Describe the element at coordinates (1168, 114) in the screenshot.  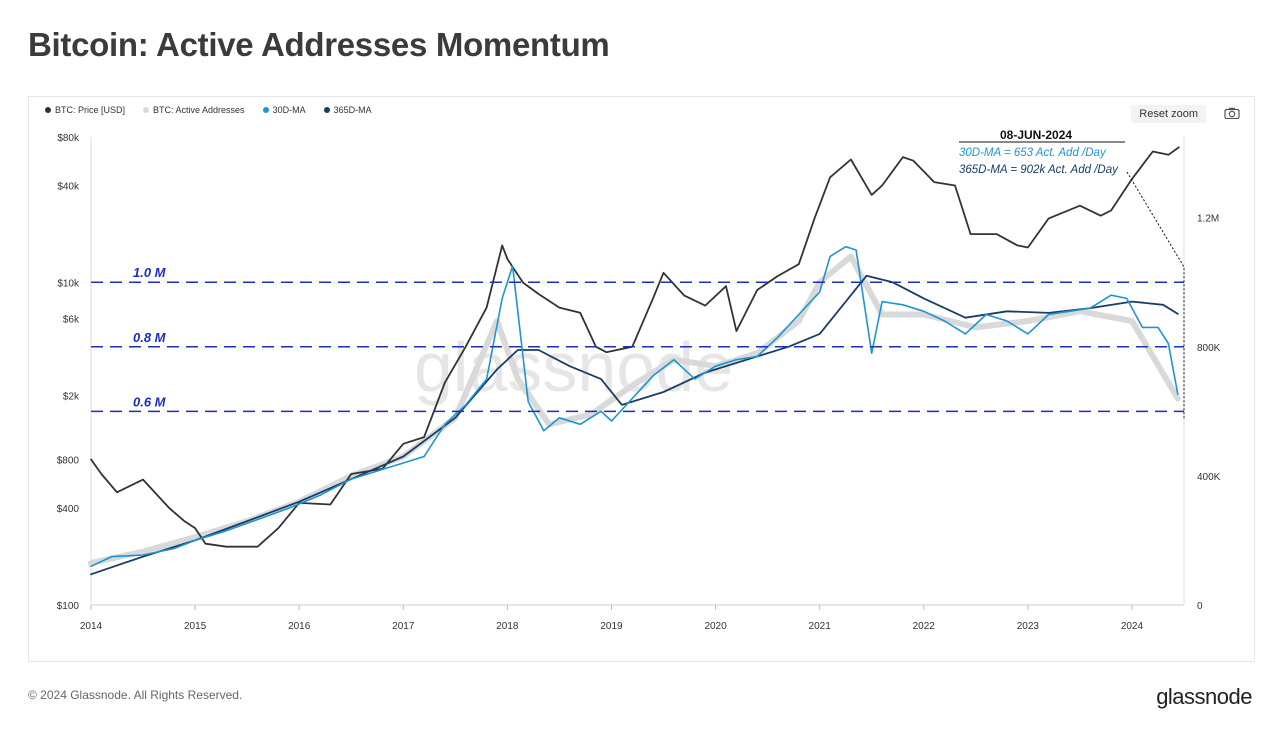
I see `reset-zoom-button: Reset zoom` at that location.